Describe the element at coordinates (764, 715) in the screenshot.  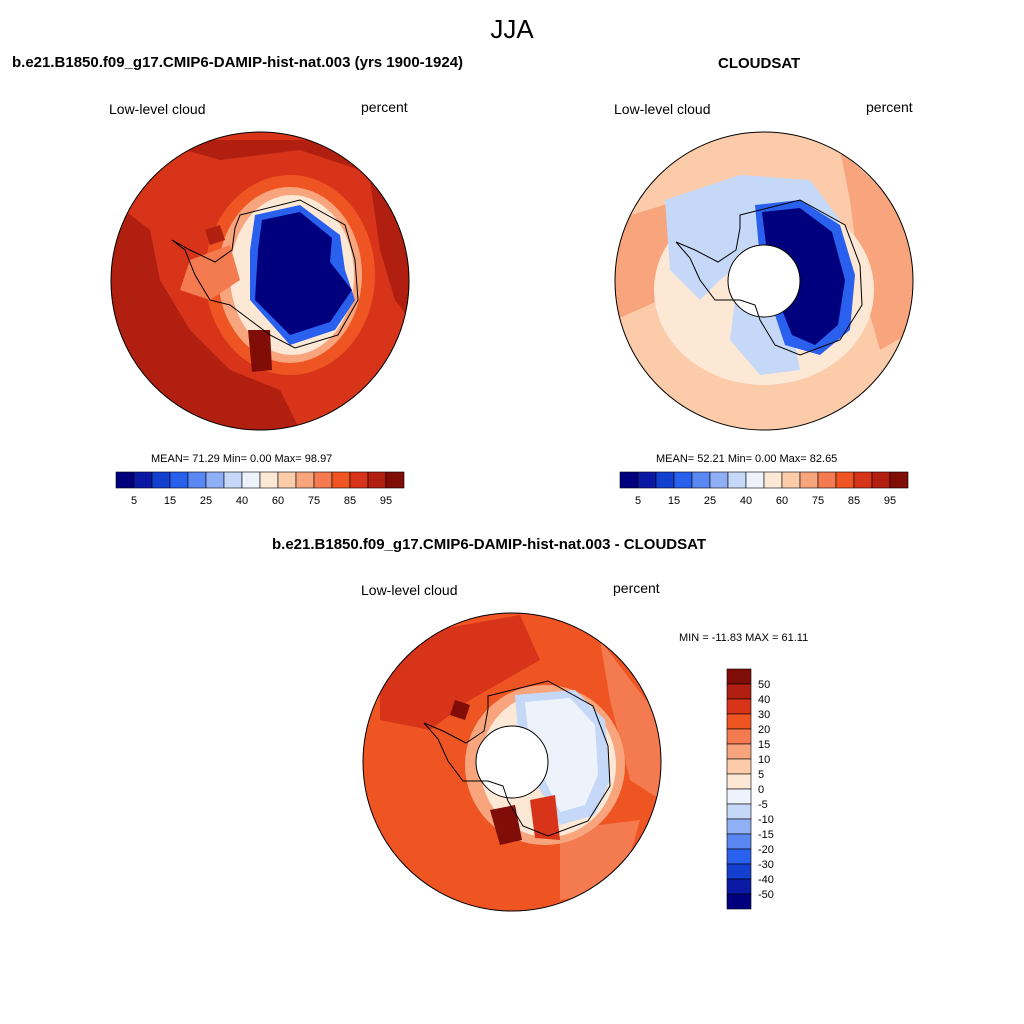
I see `diff-colorbar-tick-label: 30` at that location.